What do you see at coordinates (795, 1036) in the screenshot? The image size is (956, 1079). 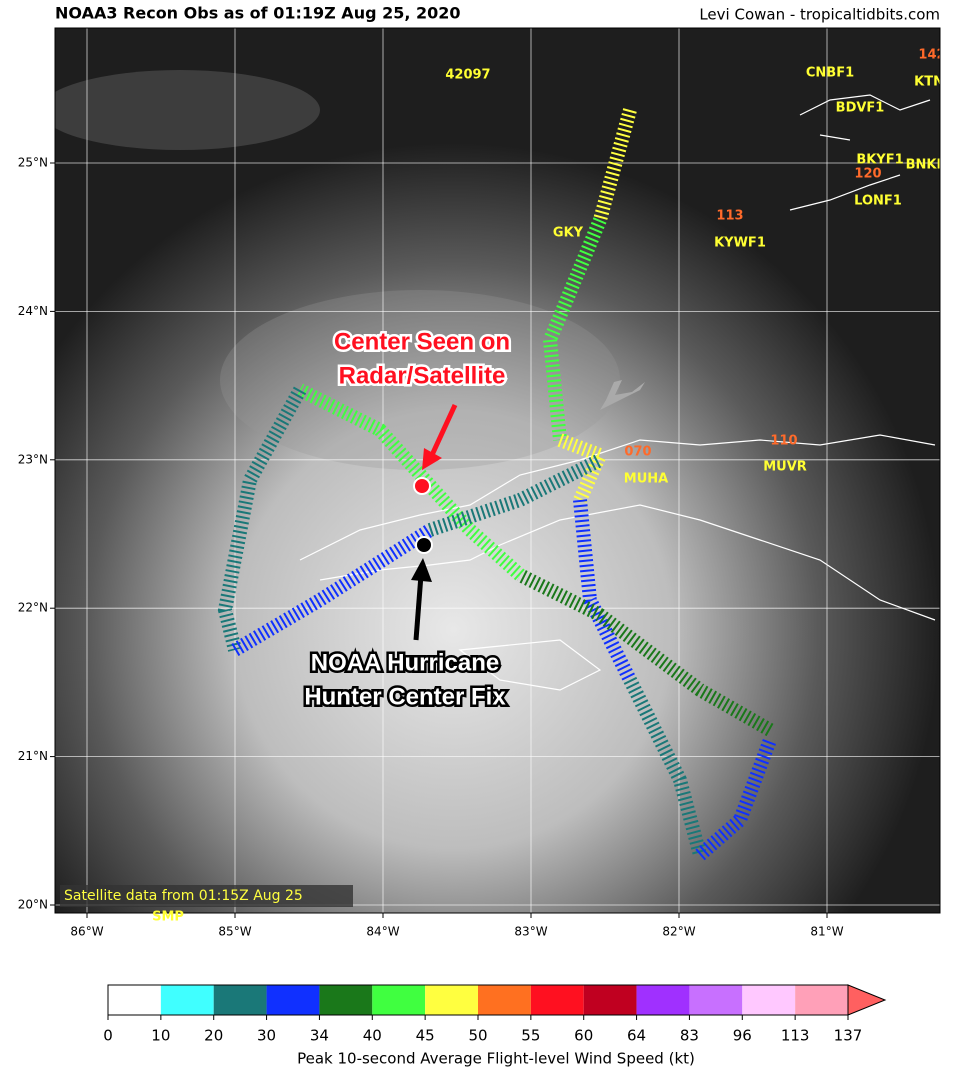 I see `colorbar-tick-label: 113` at bounding box center [795, 1036].